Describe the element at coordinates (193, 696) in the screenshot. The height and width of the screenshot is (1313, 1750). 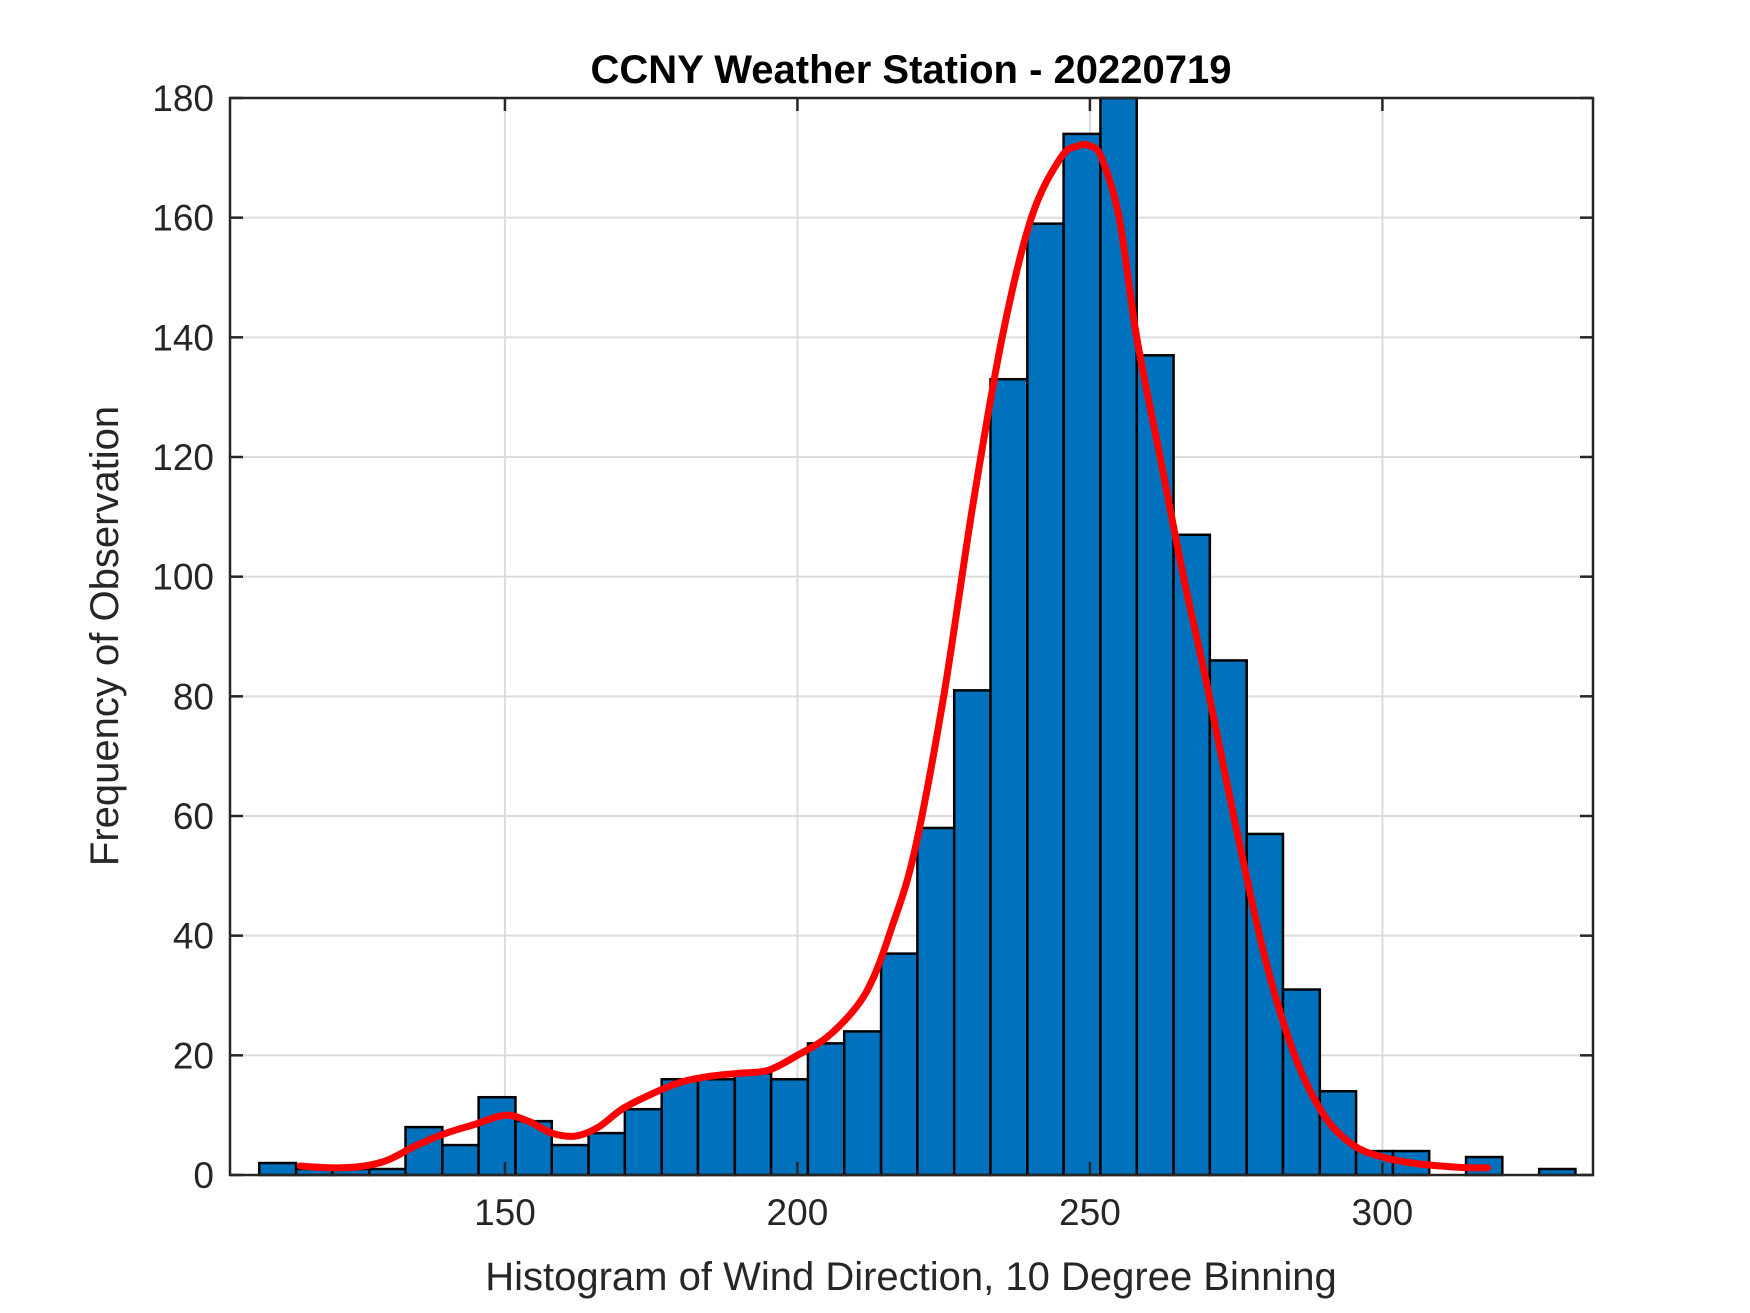
I see `y-tick-label: 80` at that location.